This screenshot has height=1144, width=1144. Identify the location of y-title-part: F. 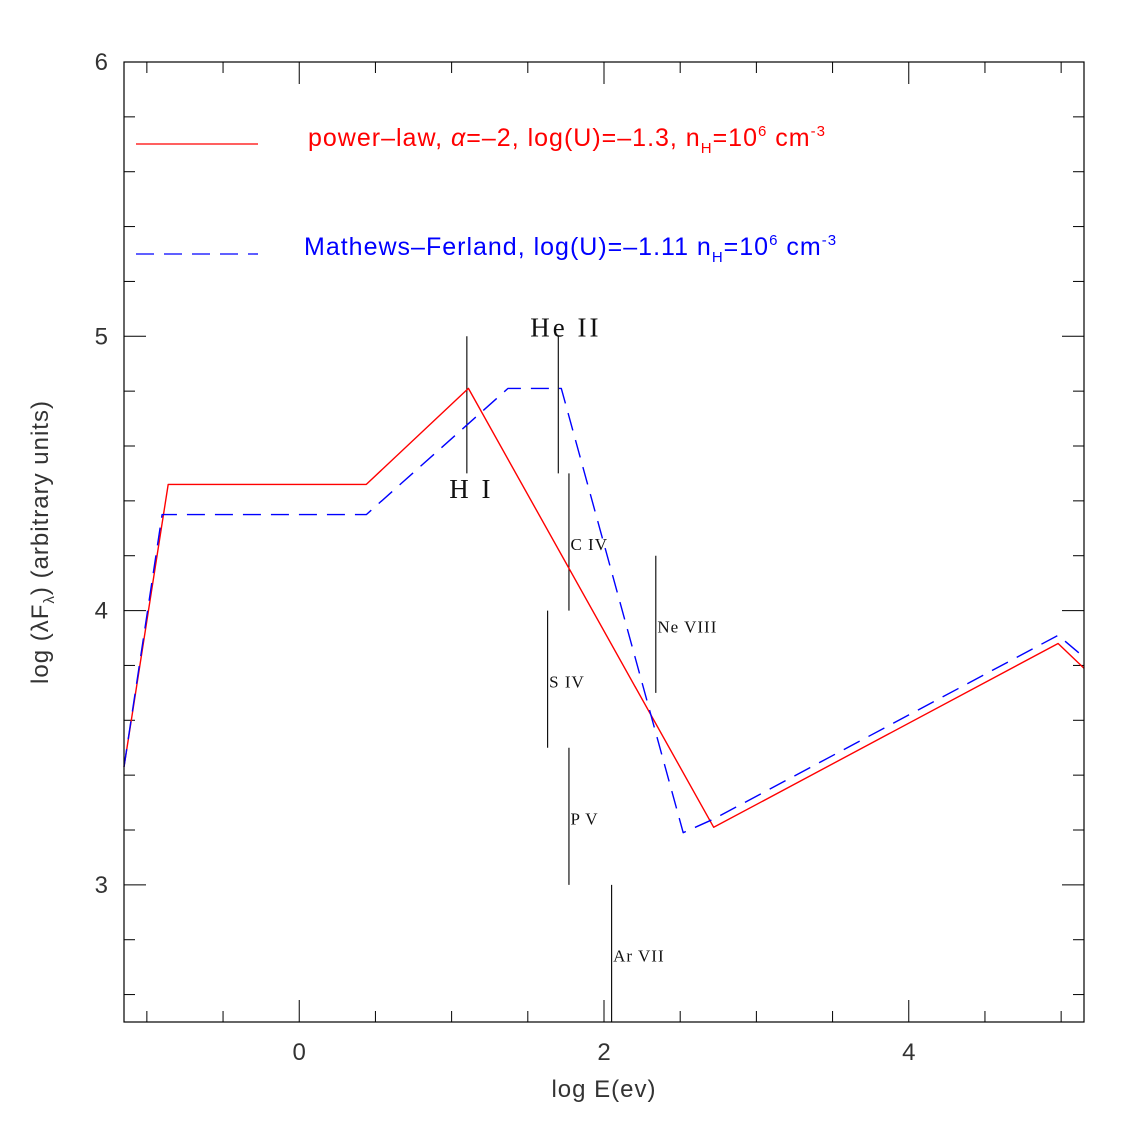
(40, 612).